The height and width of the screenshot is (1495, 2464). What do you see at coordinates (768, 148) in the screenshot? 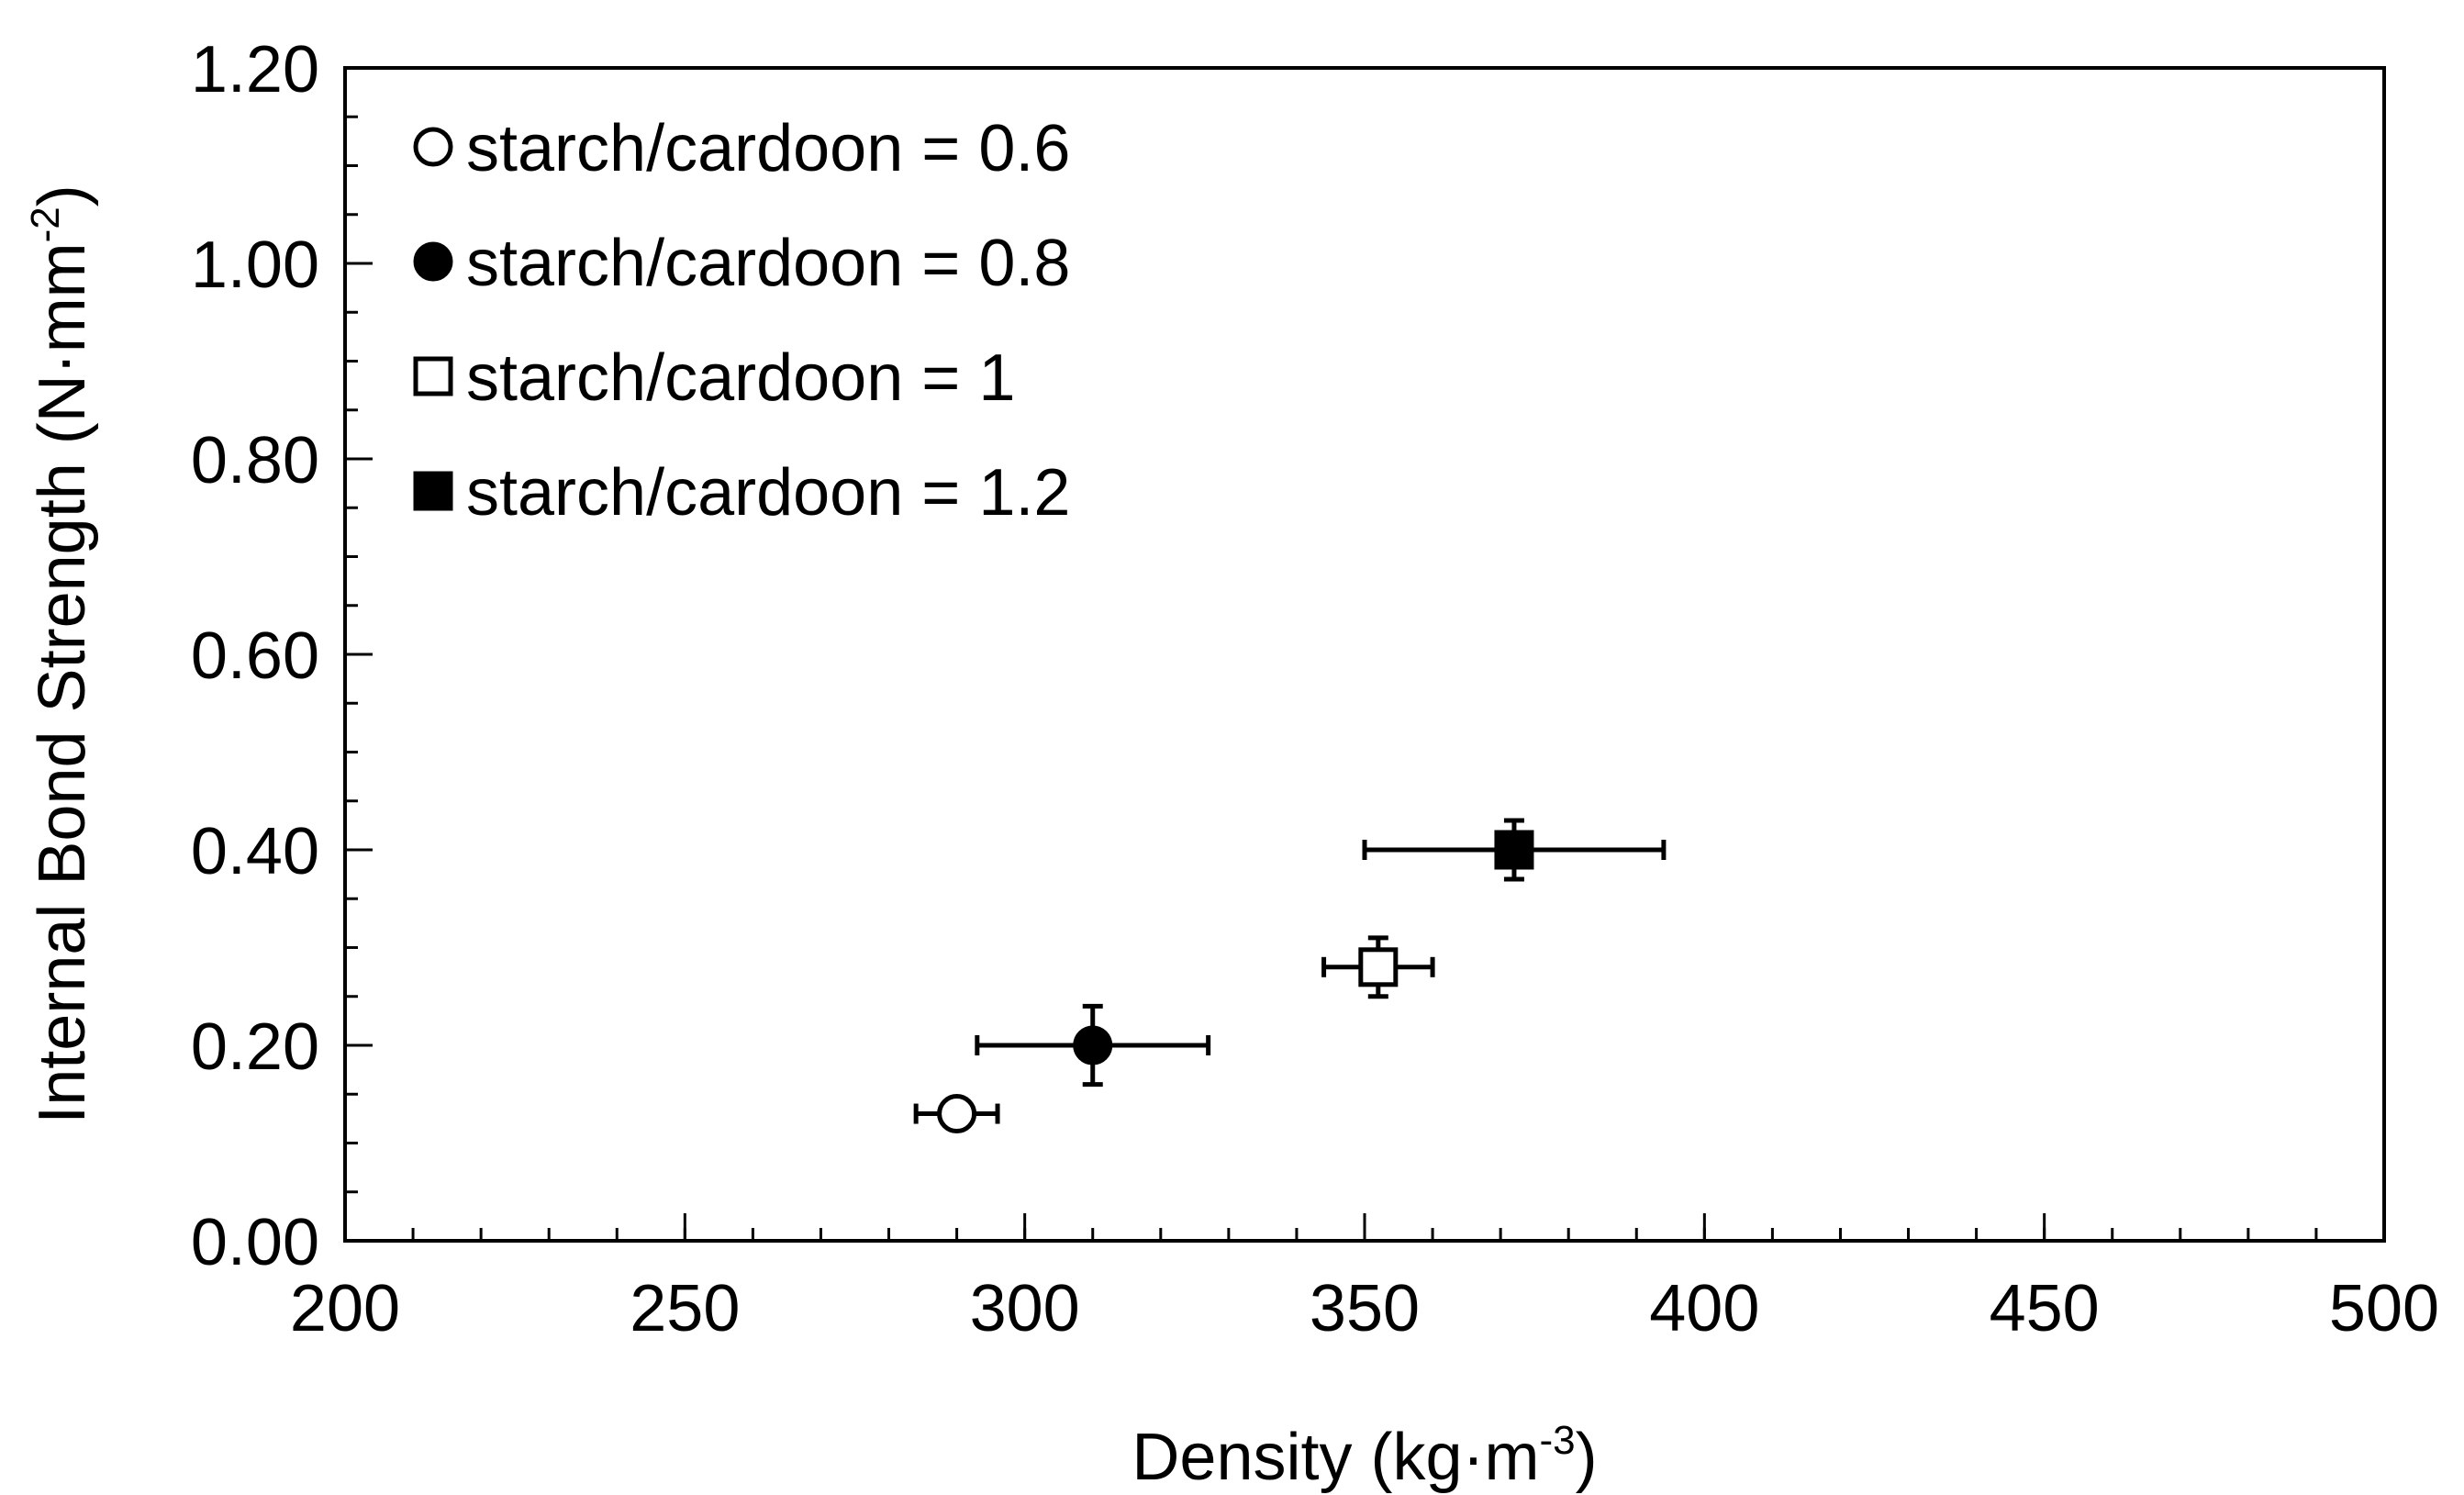
I see `legend-label: starch/cardoon = 0.6` at bounding box center [768, 148].